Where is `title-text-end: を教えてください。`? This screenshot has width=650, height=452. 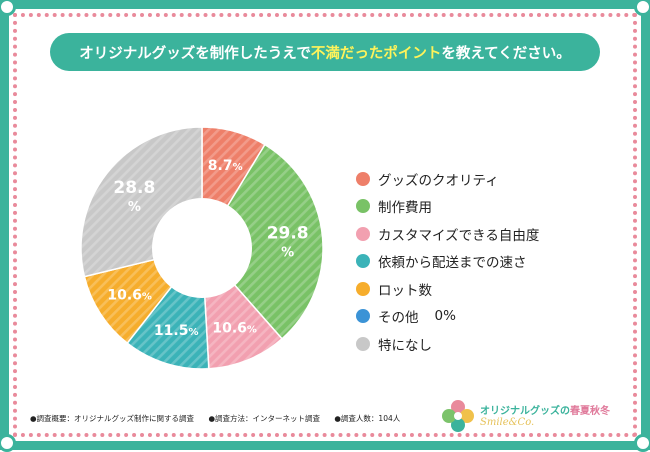 title-text-end: を教えてください。 is located at coordinates (506, 53).